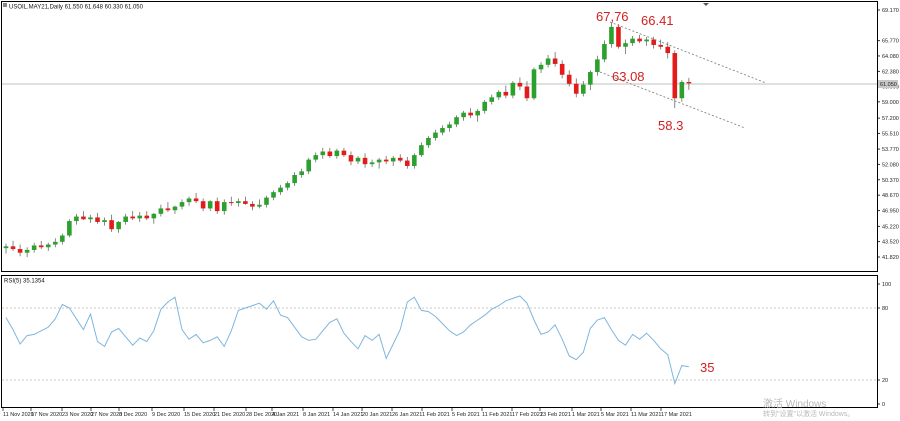 Image resolution: width=900 pixels, height=421 pixels. What do you see at coordinates (890, 212) in the screenshot?
I see `price-tick-label: 46.950` at bounding box center [890, 212].